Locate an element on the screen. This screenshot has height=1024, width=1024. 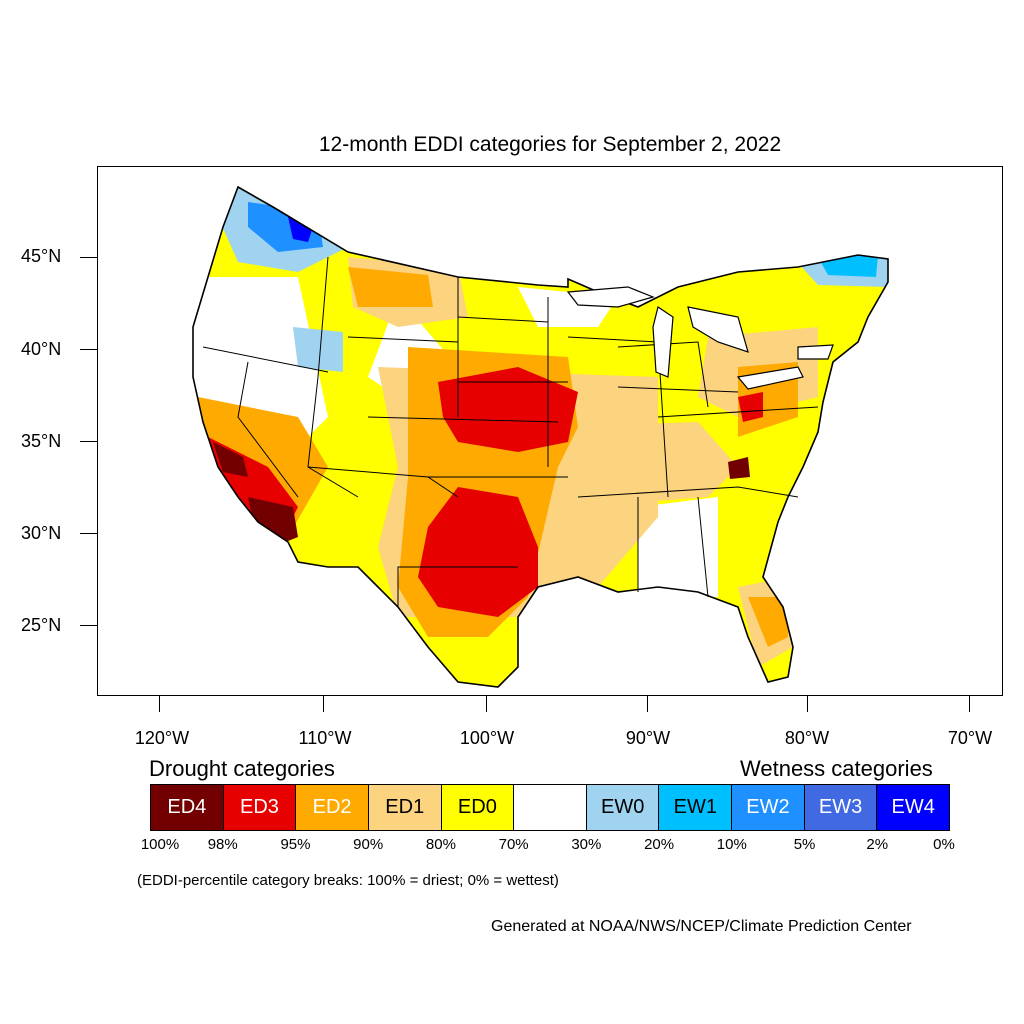
legend-box-neutral is located at coordinates (550, 807).